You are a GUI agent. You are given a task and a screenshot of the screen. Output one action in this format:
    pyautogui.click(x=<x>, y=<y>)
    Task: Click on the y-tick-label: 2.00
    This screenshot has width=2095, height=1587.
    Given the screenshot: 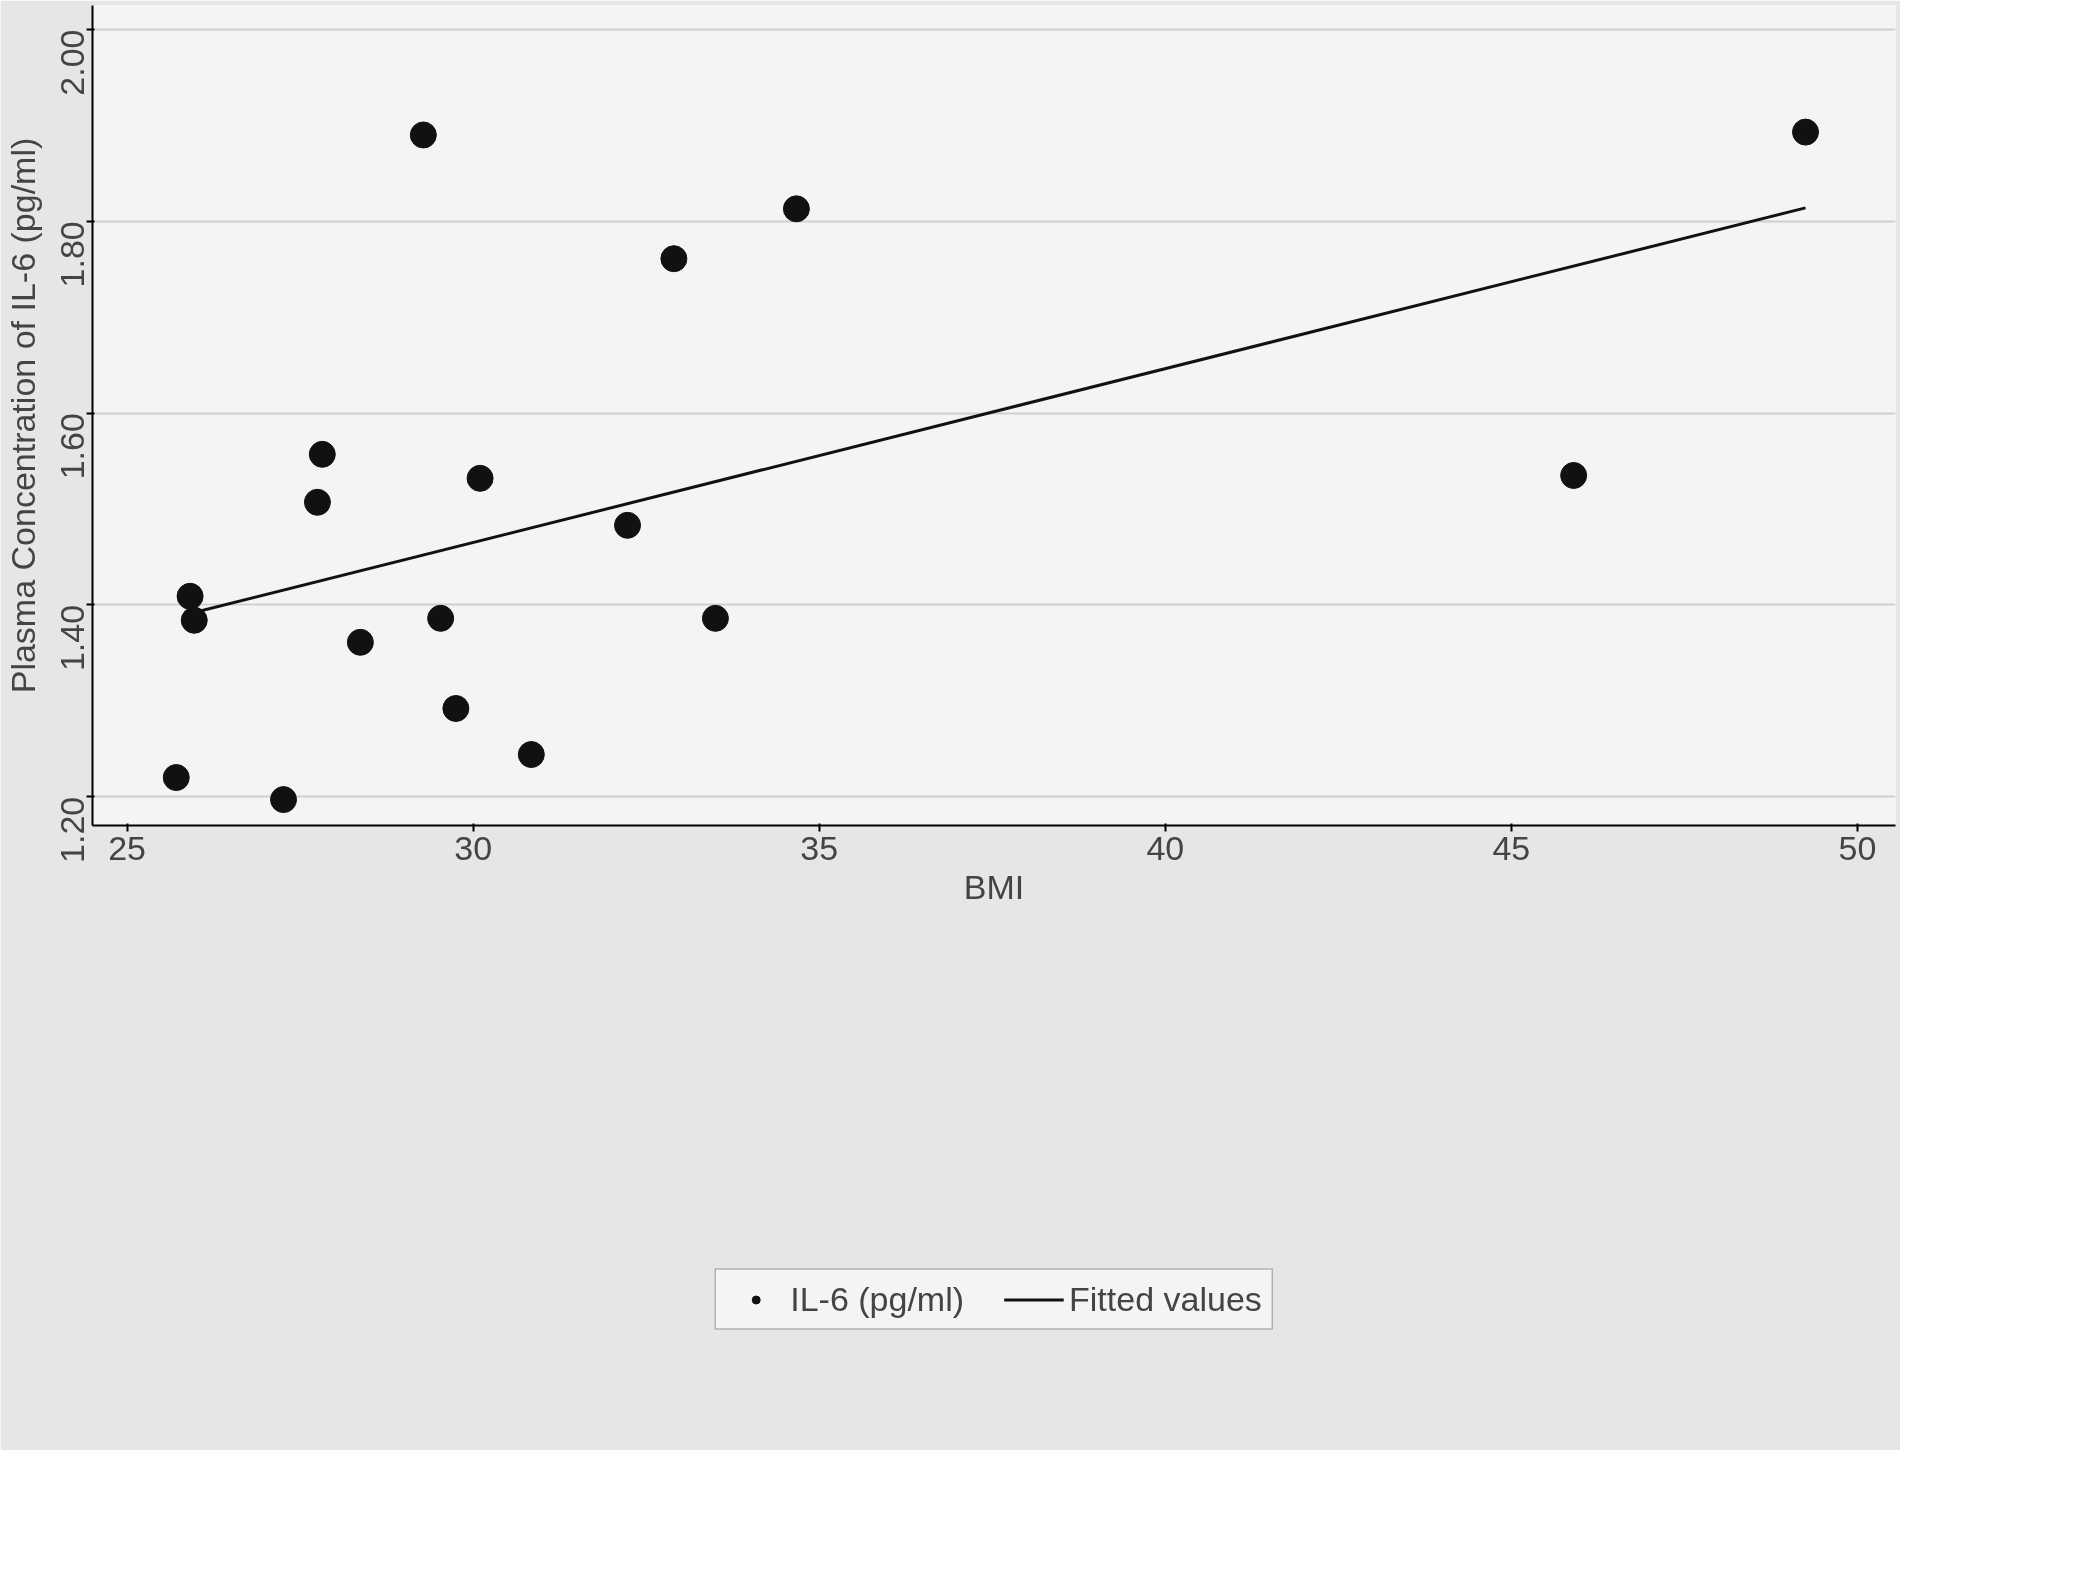 What is the action you would take?
    pyautogui.click(x=72, y=62)
    